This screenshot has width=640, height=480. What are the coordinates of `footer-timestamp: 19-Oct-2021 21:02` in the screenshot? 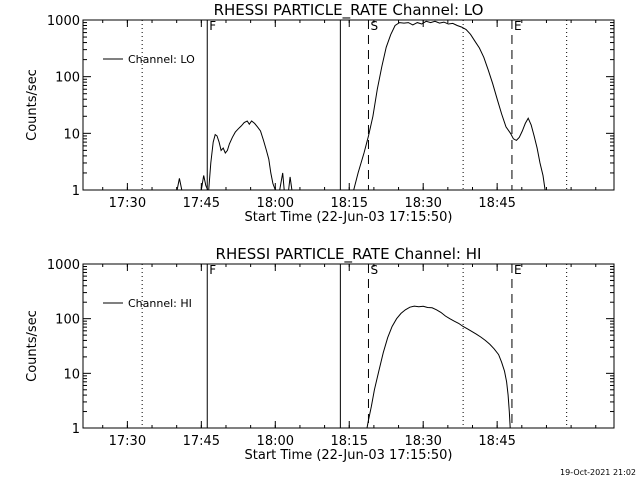 It's located at (598, 472).